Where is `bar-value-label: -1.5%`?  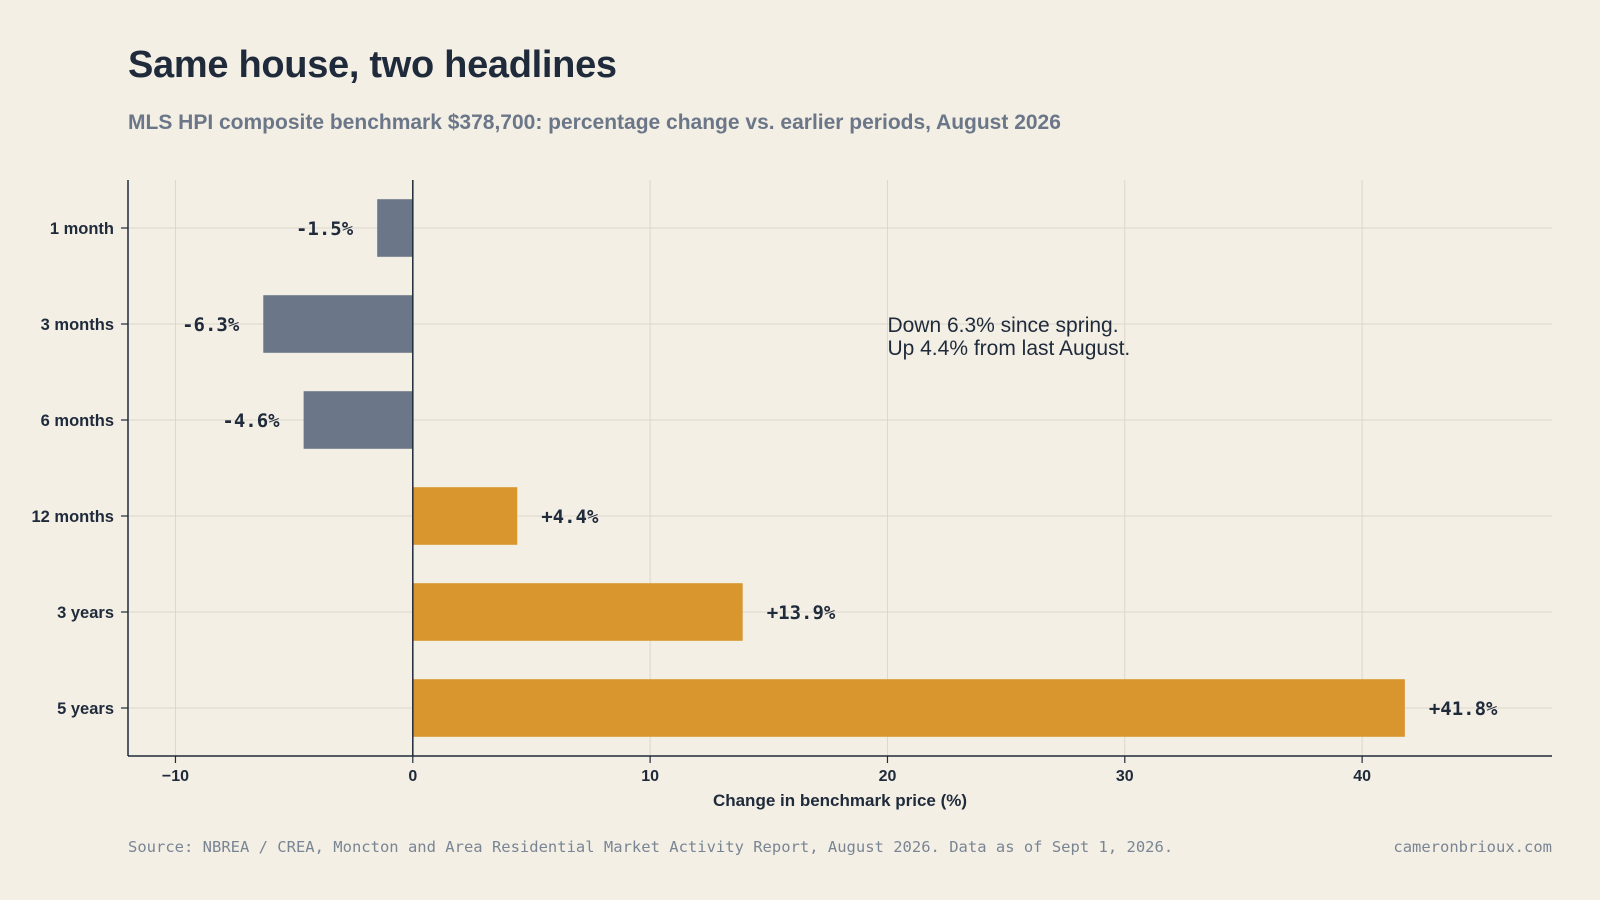 bar-value-label: -1.5% is located at coordinates (325, 229).